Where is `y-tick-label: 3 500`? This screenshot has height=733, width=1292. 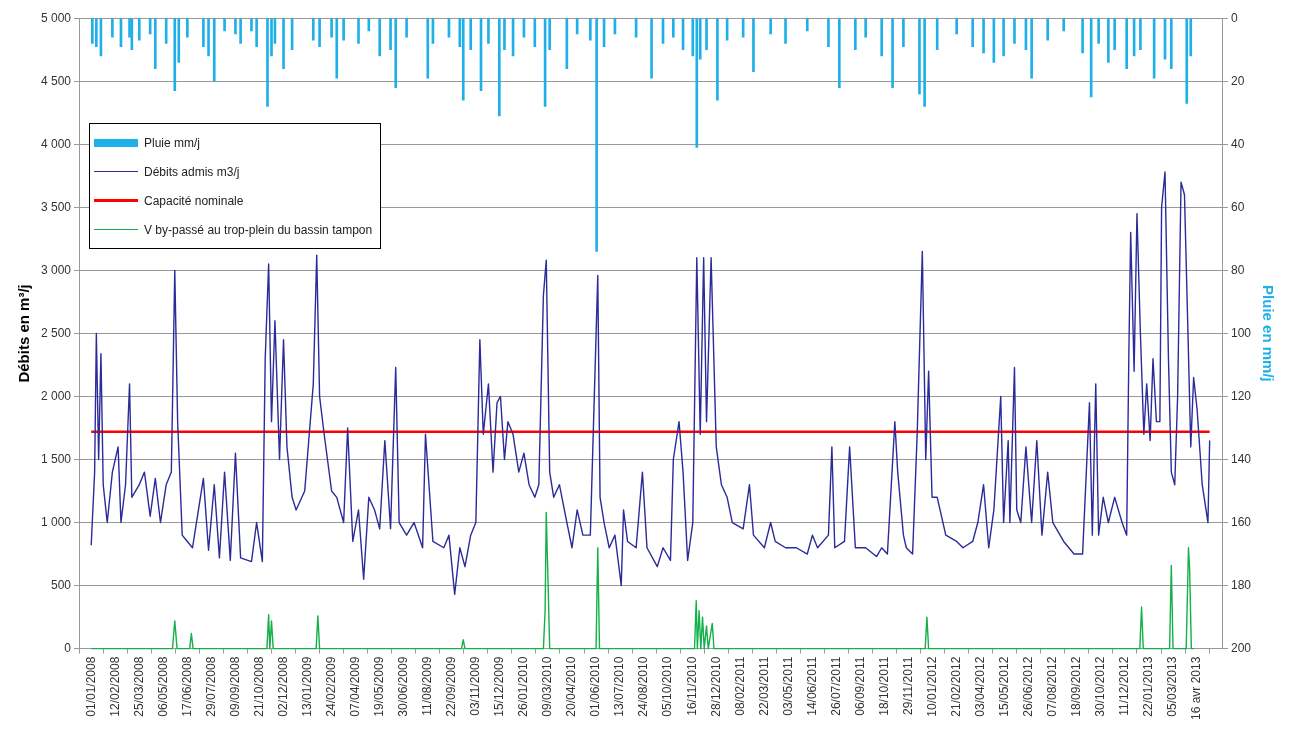 y-tick-label: 3 500 is located at coordinates (56, 206).